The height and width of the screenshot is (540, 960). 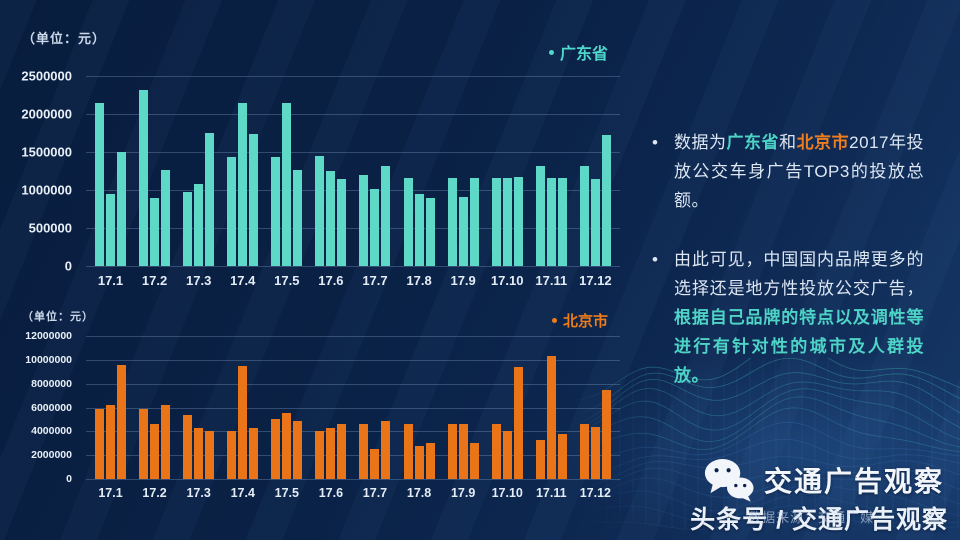 What do you see at coordinates (823, 142) in the screenshot?
I see `text-segment: 北京市` at bounding box center [823, 142].